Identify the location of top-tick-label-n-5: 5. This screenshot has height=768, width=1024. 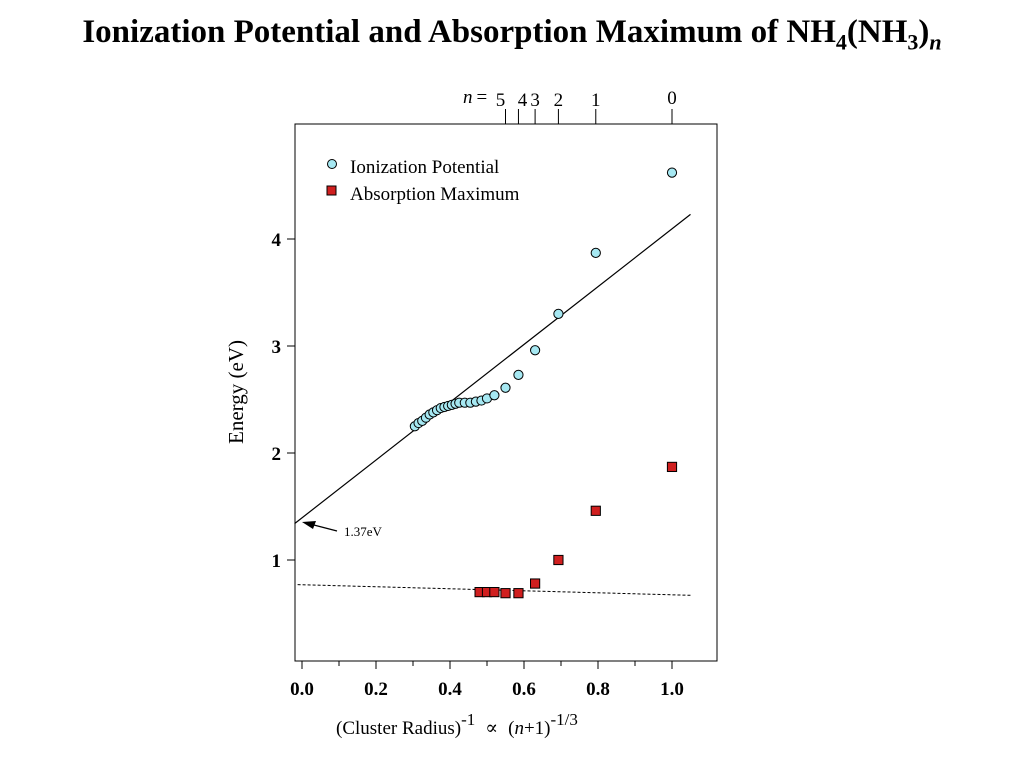
(501, 100).